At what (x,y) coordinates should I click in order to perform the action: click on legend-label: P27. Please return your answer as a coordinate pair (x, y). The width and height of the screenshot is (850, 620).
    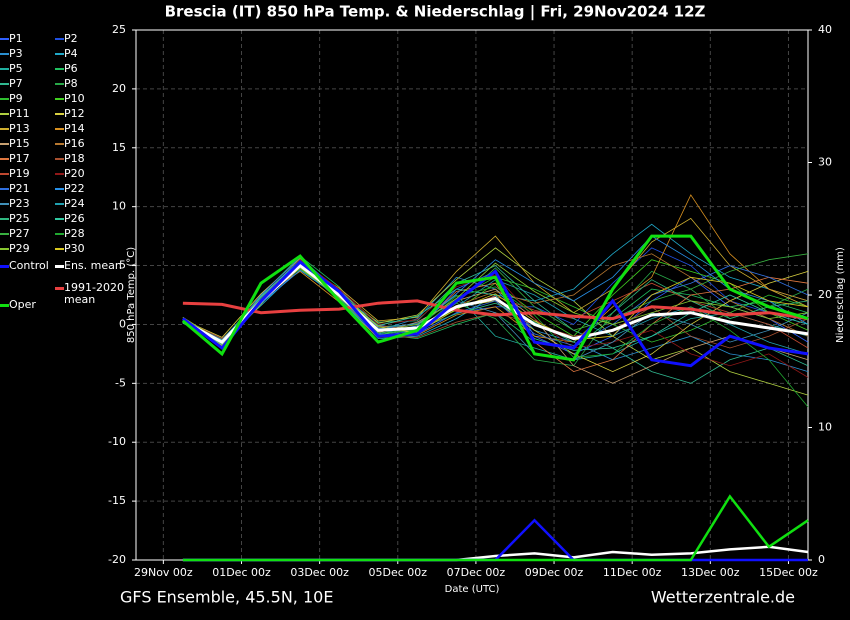
    Looking at the image, I should click on (19, 233).